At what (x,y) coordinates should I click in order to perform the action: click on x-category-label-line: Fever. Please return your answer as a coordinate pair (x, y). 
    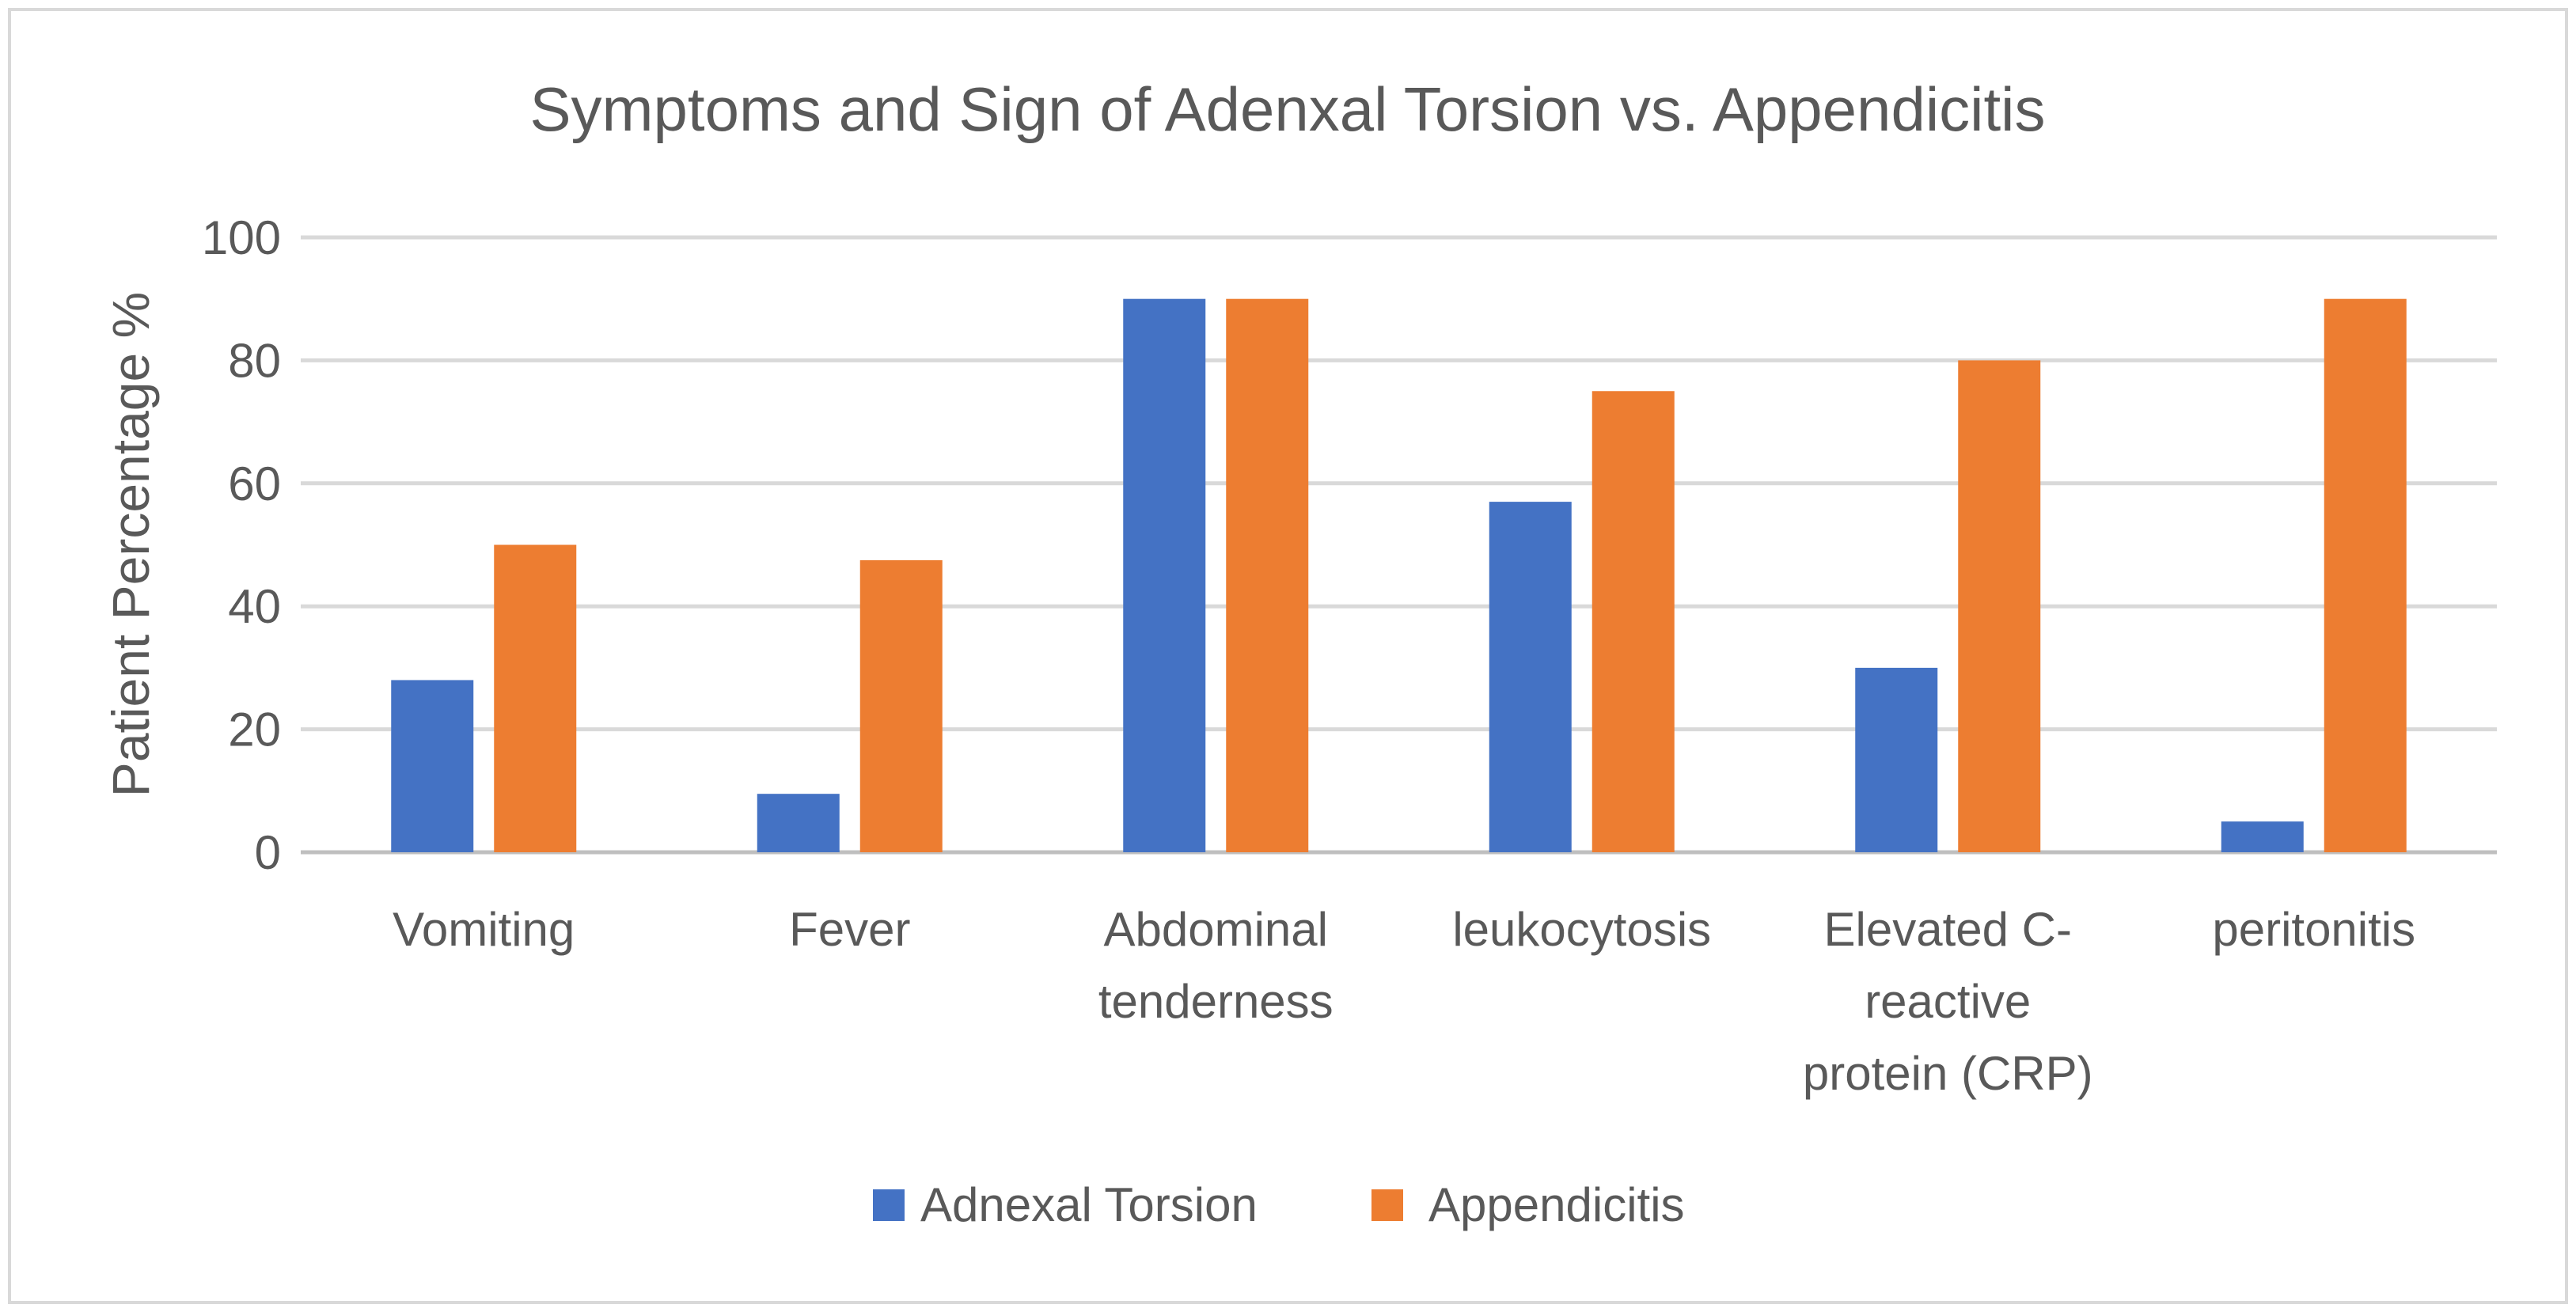
    Looking at the image, I should click on (849, 929).